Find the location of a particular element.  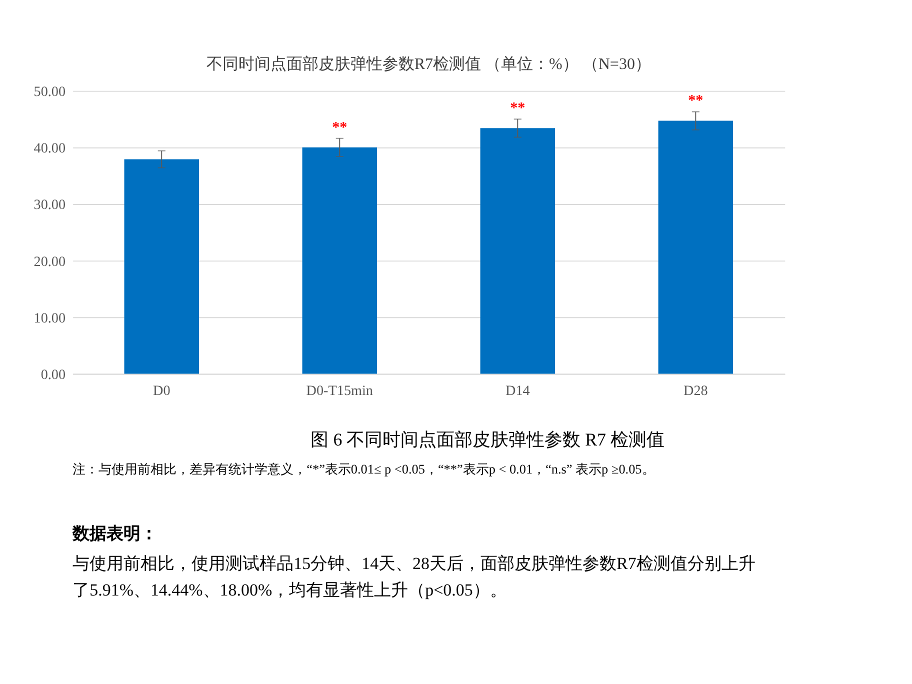

caption: 图 6 不同时间点面部皮肤弹性参数 R7 检测值 is located at coordinates (487, 439).